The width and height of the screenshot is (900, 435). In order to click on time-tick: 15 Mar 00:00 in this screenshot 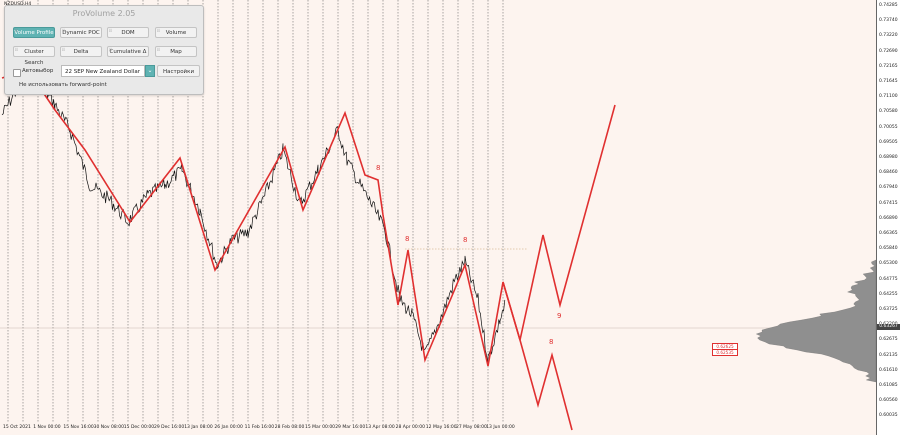, I will do `click(320, 427)`.